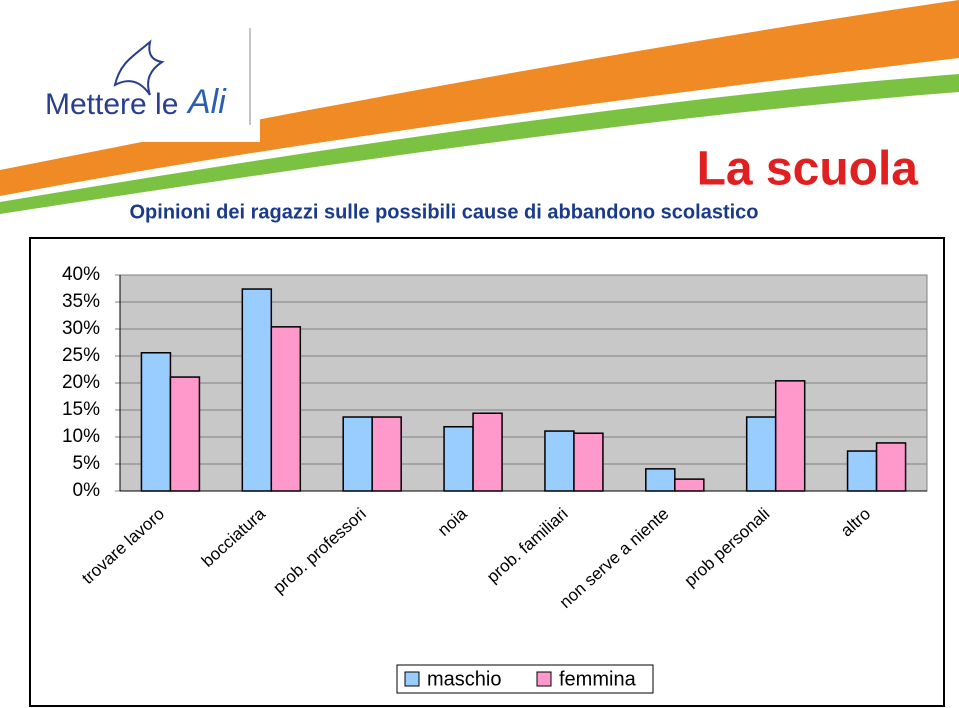 The width and height of the screenshot is (959, 708). I want to click on logo-accent: Ali, so click(206, 102).